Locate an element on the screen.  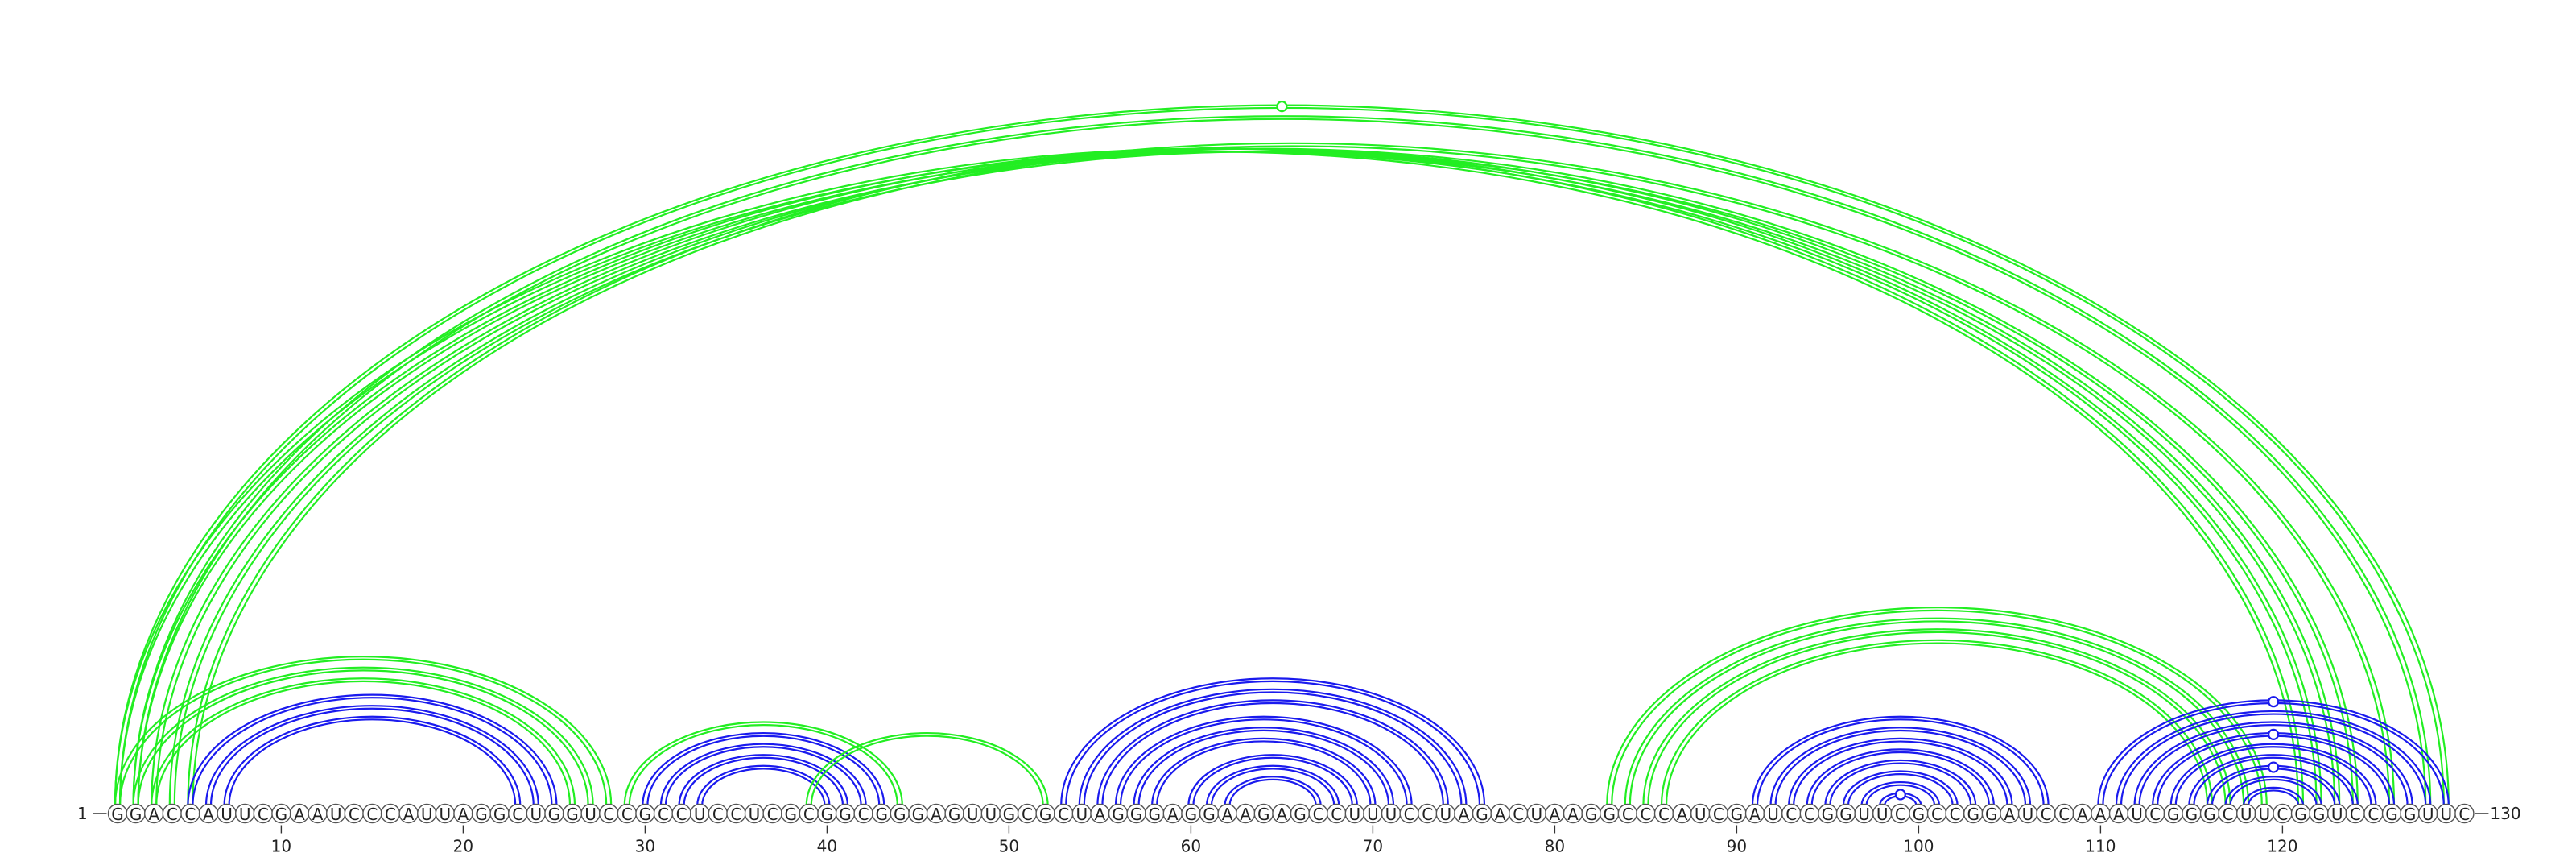
tick-label: 20 is located at coordinates (463, 846).